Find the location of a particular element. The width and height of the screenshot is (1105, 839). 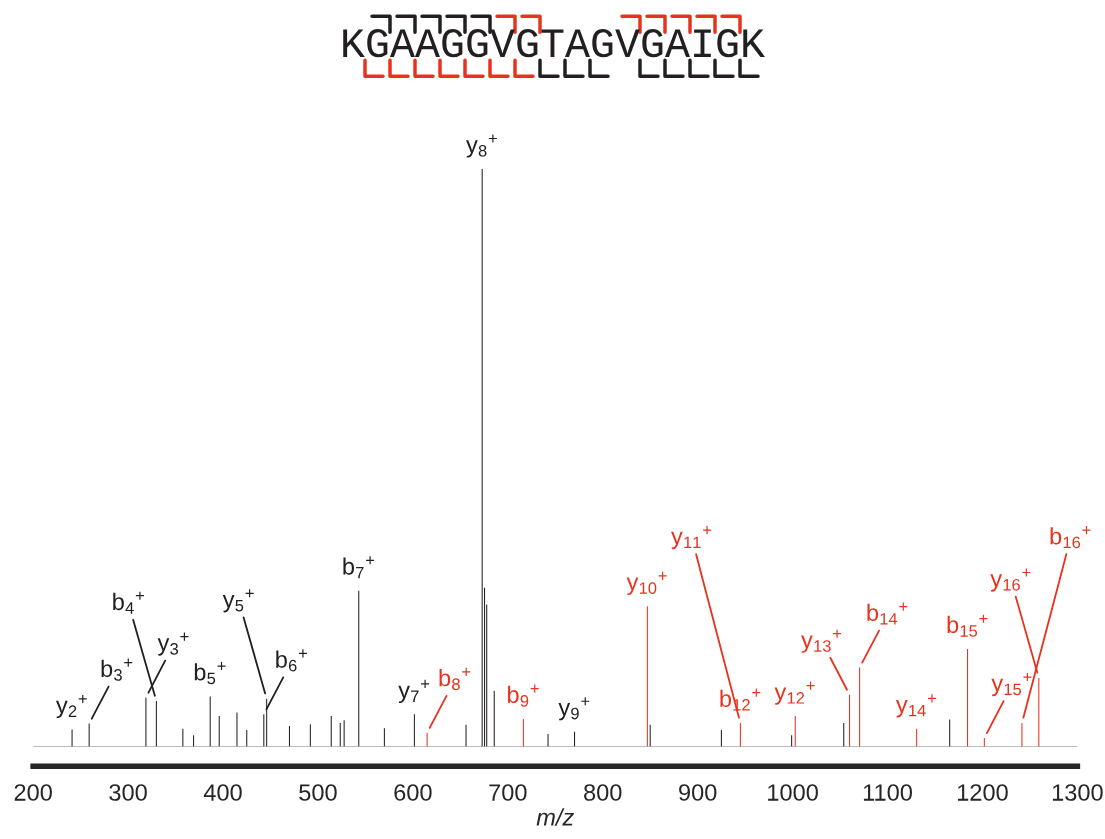

annotation: b$_{14}$$^{+}$ is located at coordinates (887, 613).